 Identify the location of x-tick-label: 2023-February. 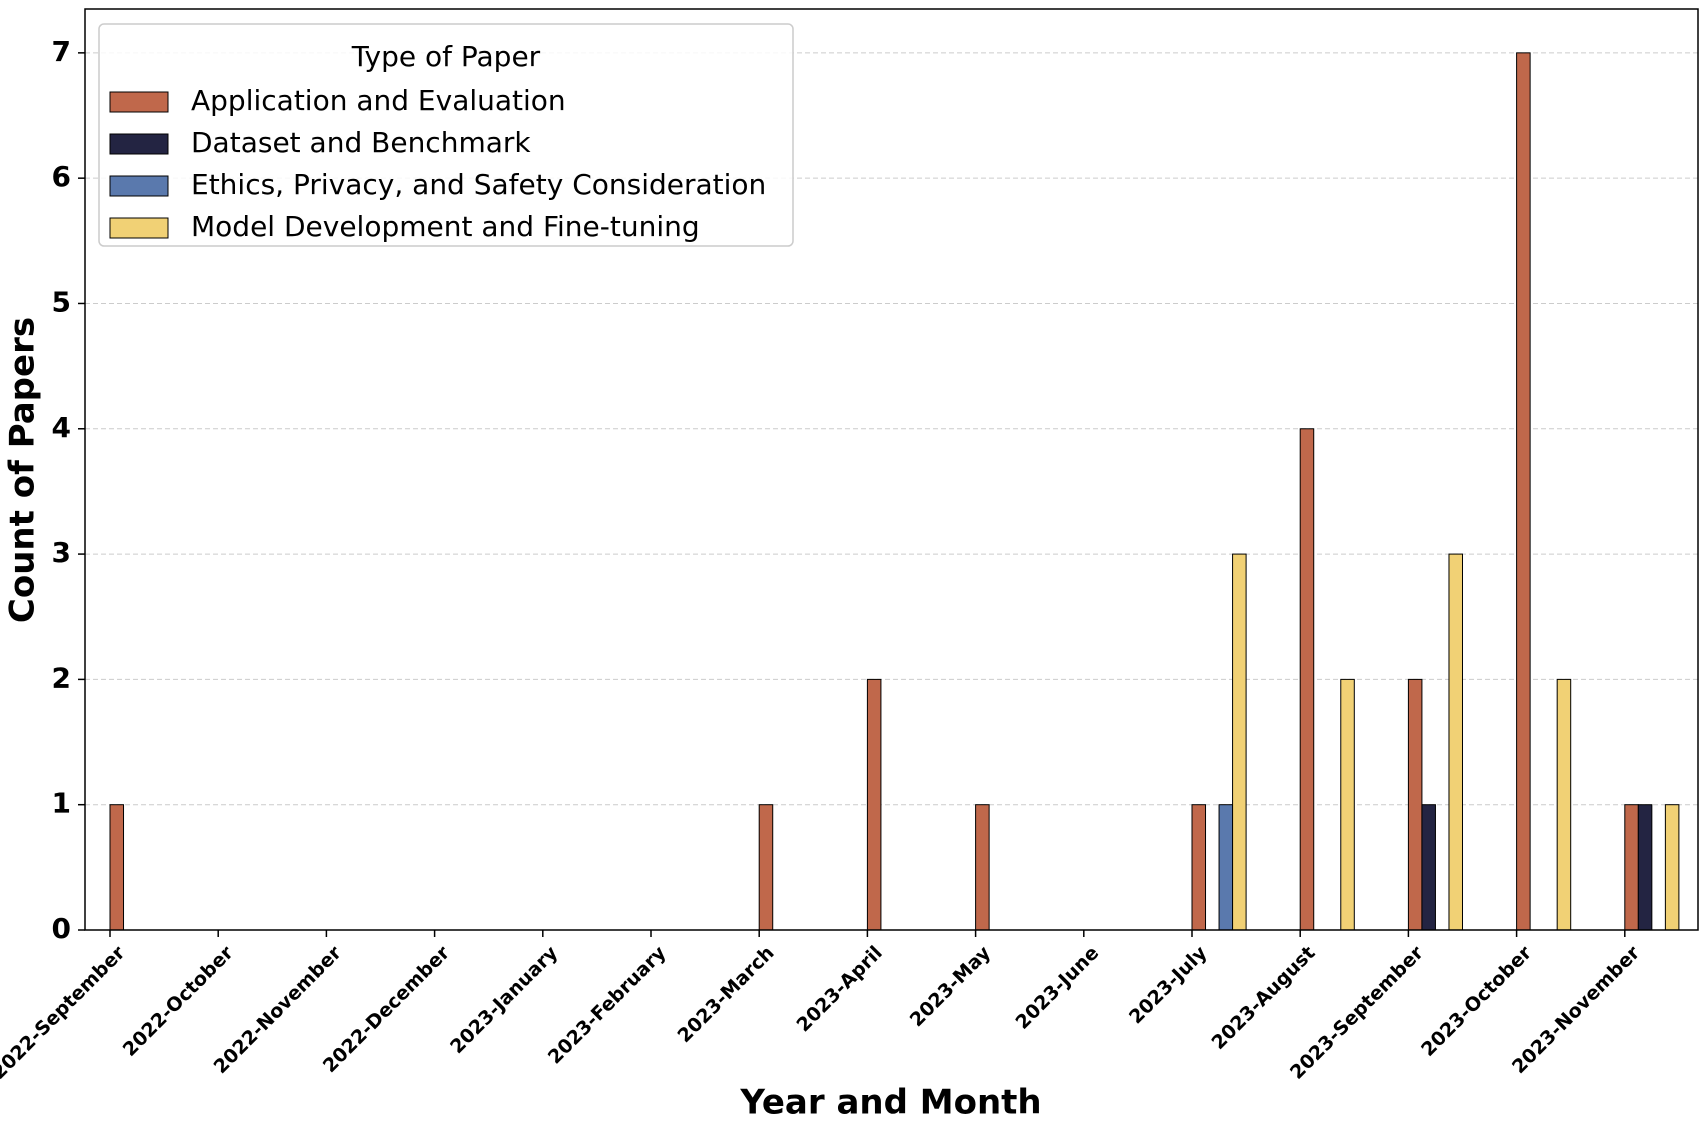
(607, 1004).